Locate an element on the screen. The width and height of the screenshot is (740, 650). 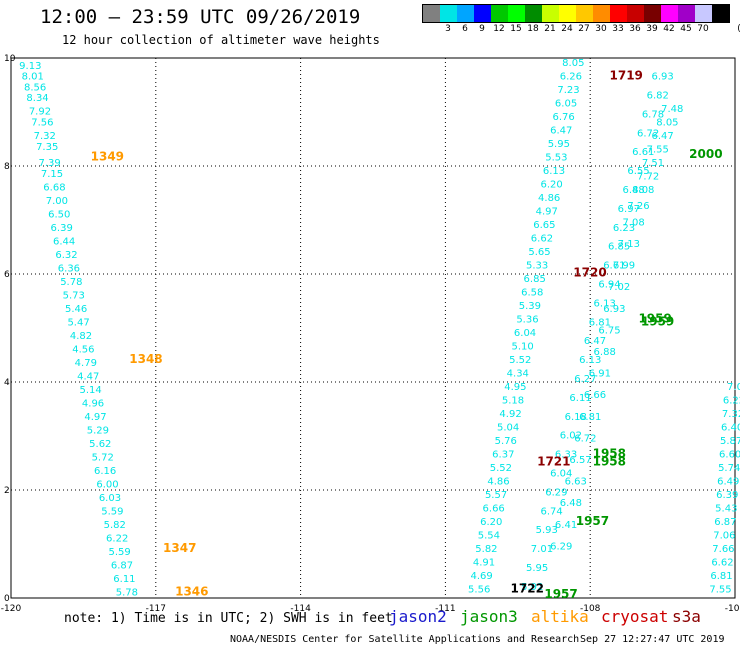
wave-height-point: 4.69 is located at coordinates (481, 576).